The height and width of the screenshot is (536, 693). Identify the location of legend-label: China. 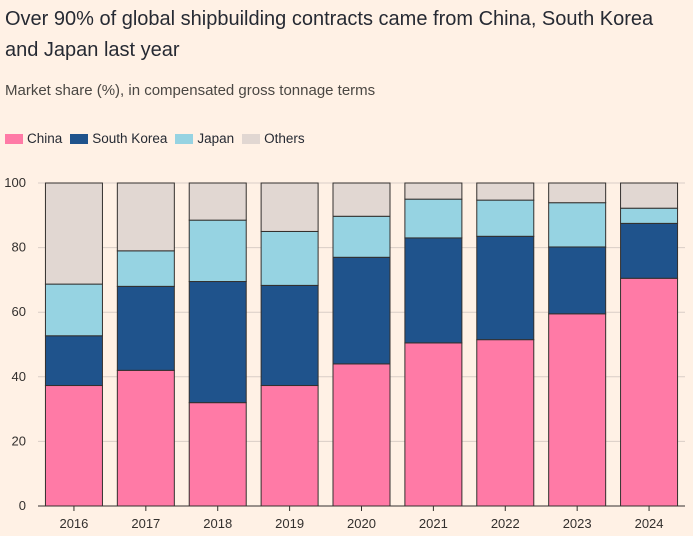
(45, 138).